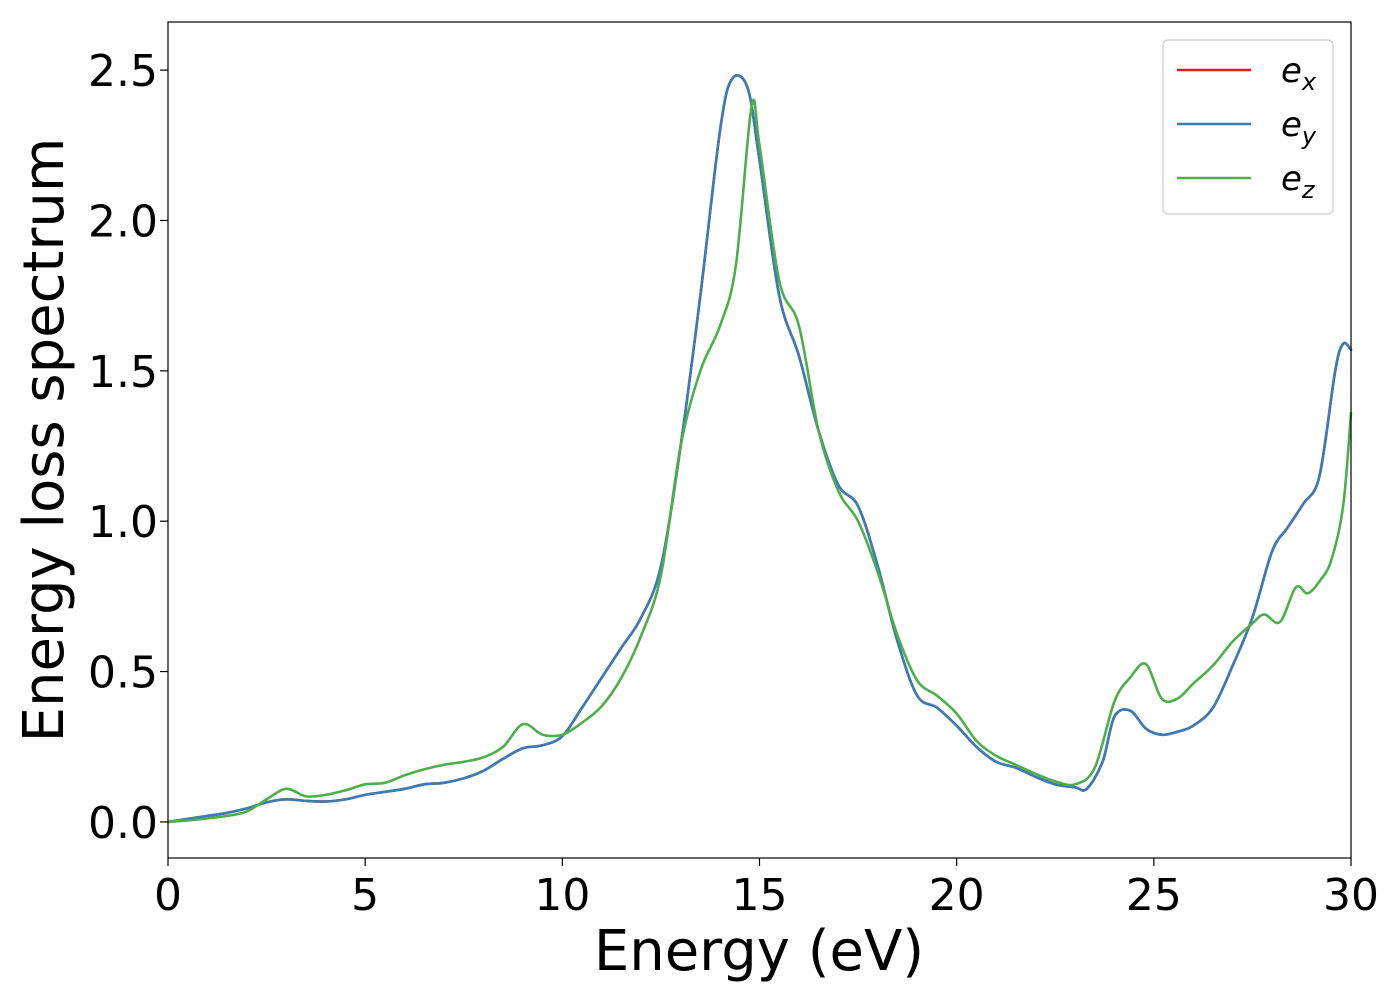 This screenshot has width=1400, height=1000. Describe the element at coordinates (1299, 127) in the screenshot. I see `legend-label-y: ey` at that location.